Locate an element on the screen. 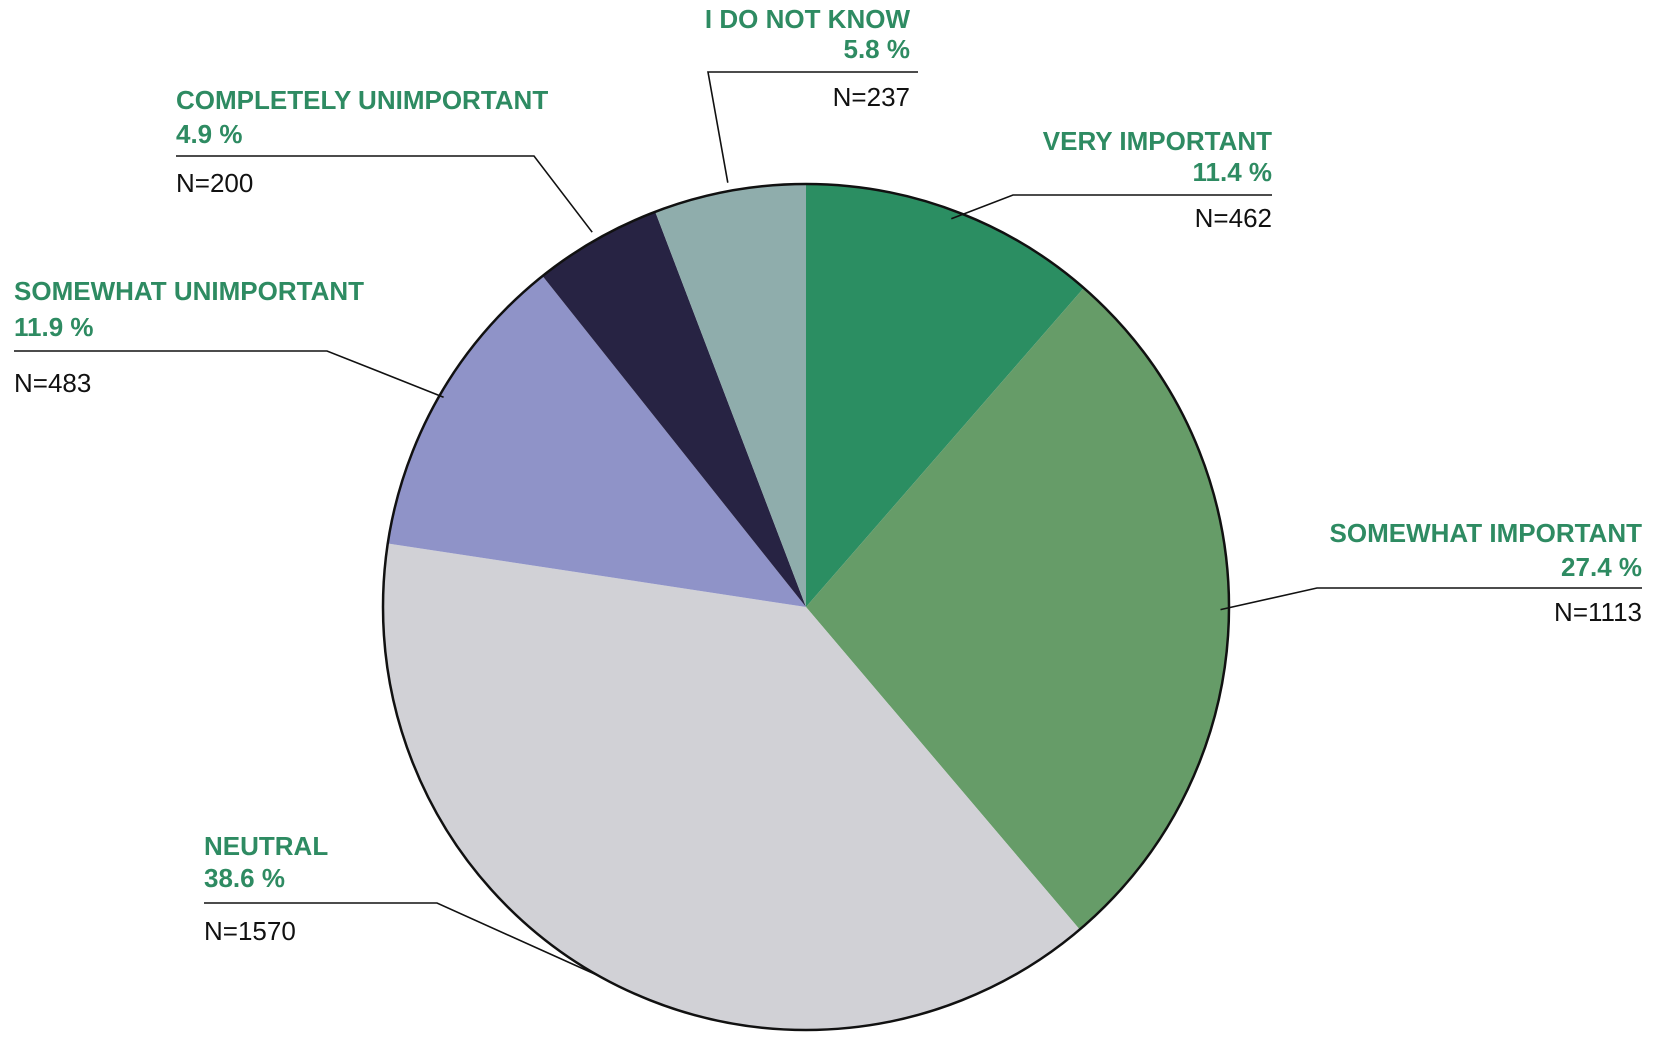 The width and height of the screenshot is (1654, 1039). slice-category-label: NEUTRAL is located at coordinates (266, 846).